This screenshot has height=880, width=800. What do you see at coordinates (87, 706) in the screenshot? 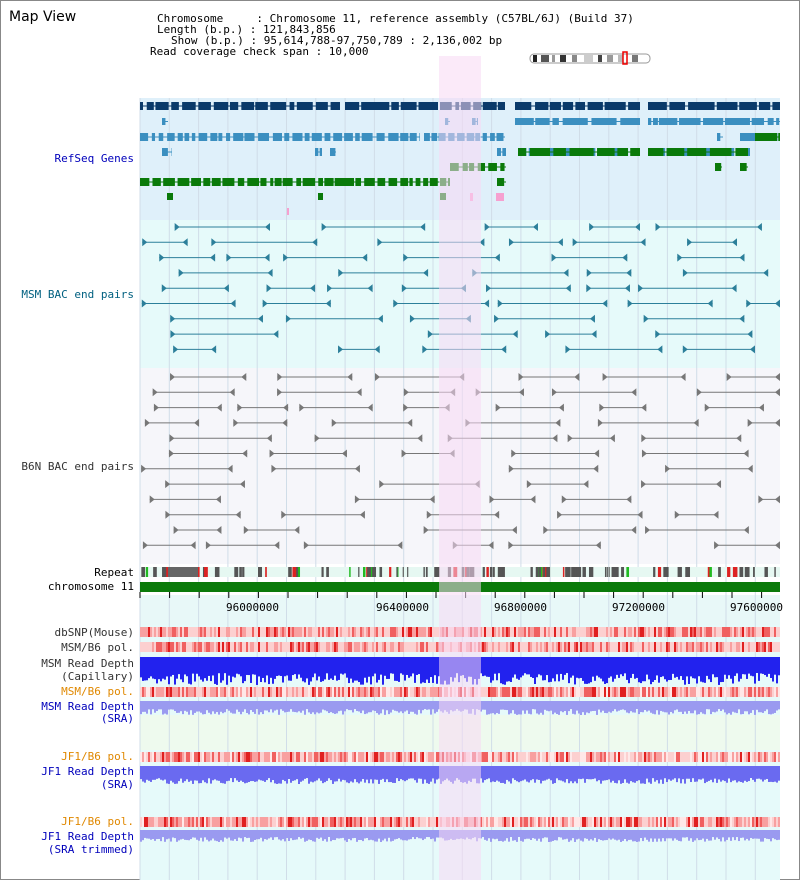
I see `track-label-msm-depth-sra: MSM Read Depth` at bounding box center [87, 706].